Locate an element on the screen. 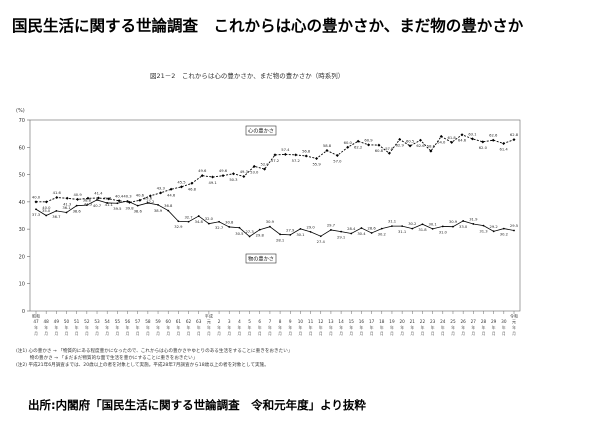 This screenshot has height=428, width=590. data-label: 30.1 is located at coordinates (433, 224).